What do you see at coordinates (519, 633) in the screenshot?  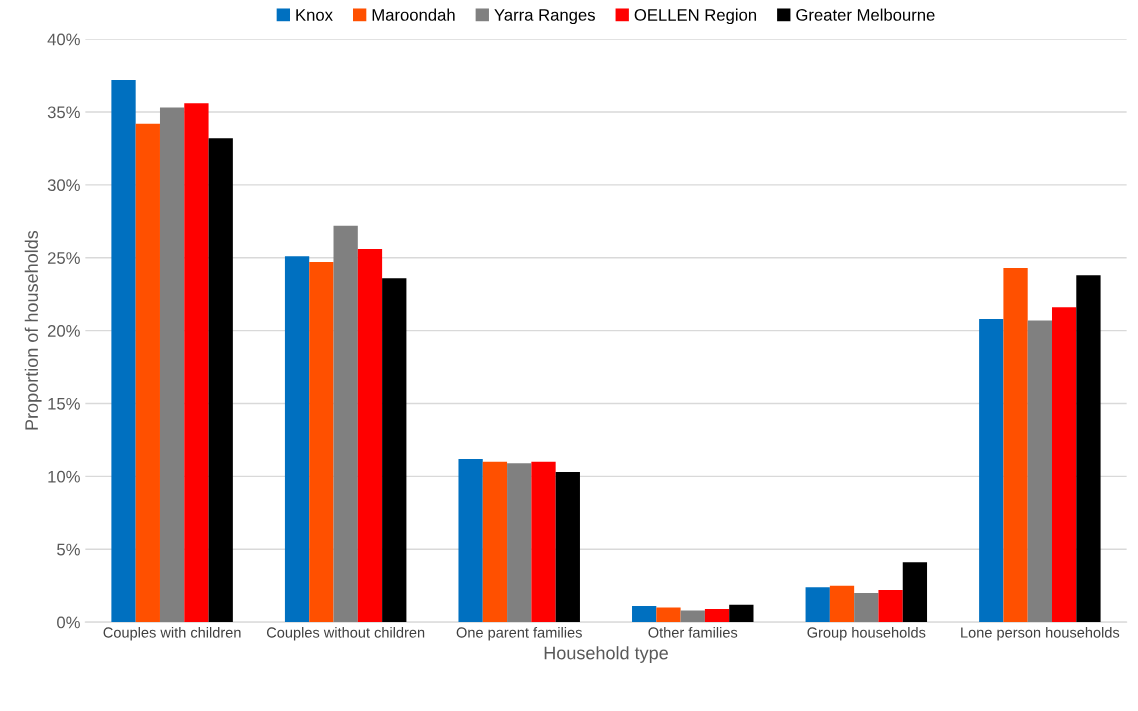 I see `x-tick-label: One parent families` at bounding box center [519, 633].